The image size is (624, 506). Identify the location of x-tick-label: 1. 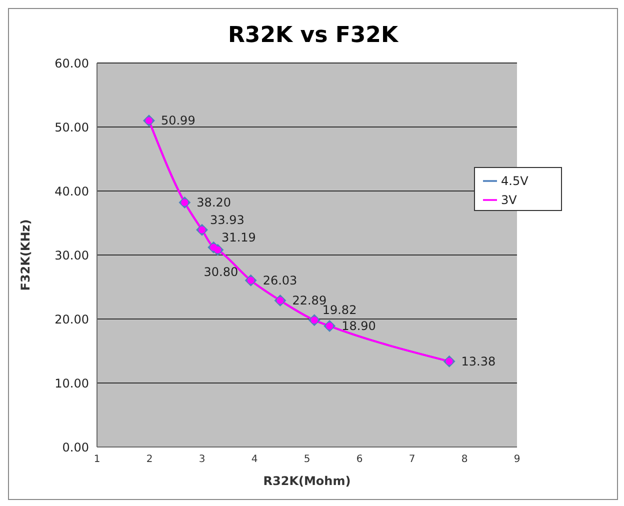
(97, 460).